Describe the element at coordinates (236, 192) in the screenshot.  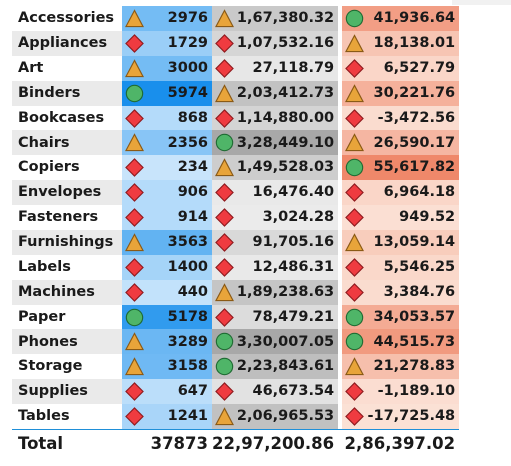
I see `table-row: Envelopes 906 16,476.40 6,964.18` at that location.